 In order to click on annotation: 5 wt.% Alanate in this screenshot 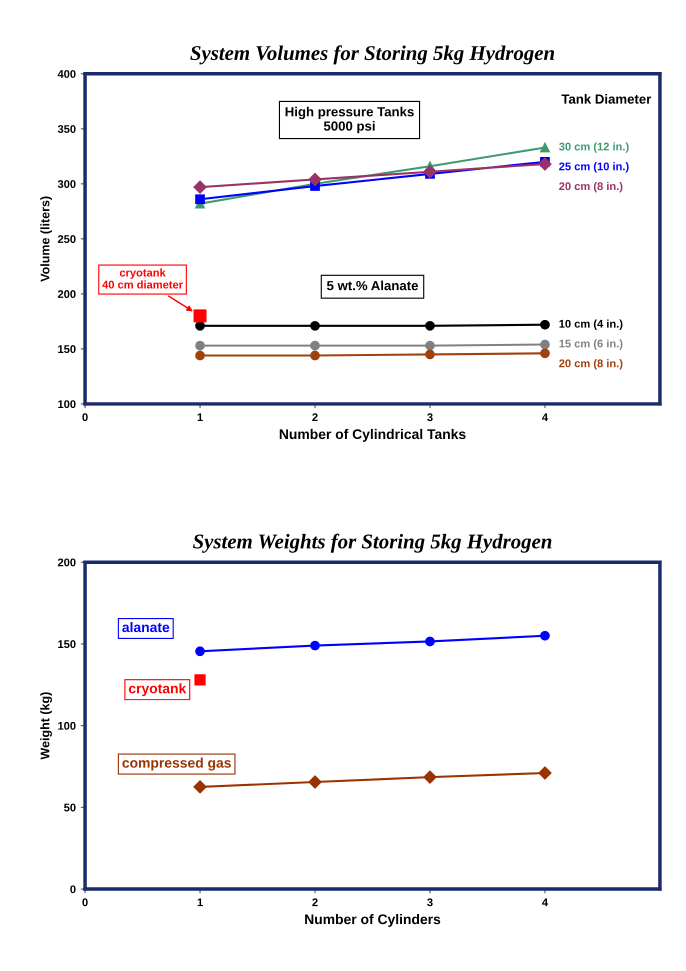, I will do `click(372, 285)`.